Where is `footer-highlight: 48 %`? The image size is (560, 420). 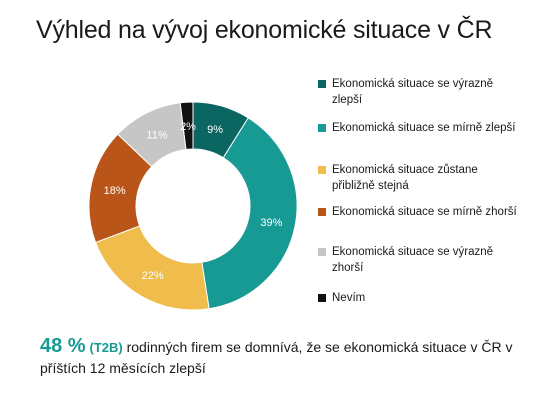
footer-highlight: 48 % is located at coordinates (63, 346).